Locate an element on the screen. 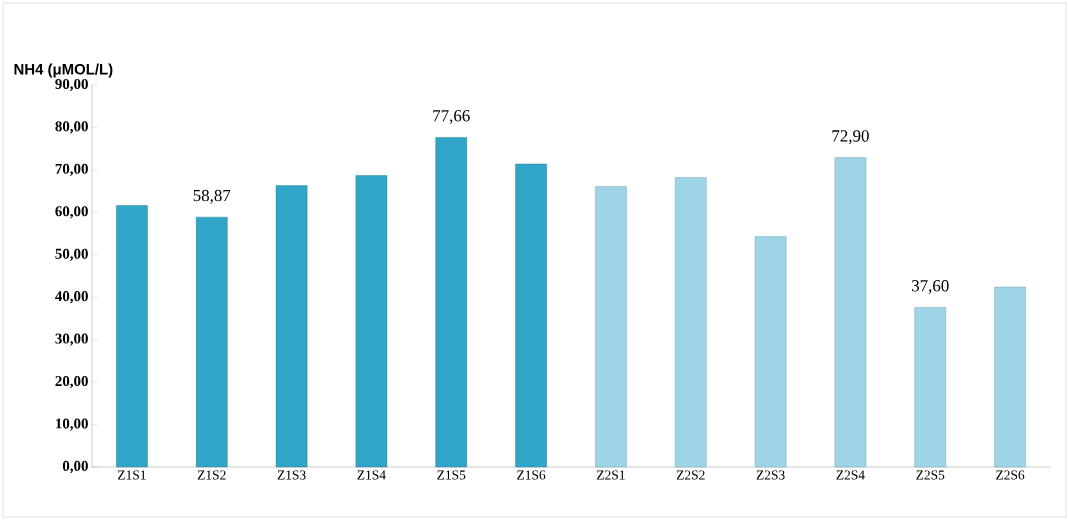 The image size is (1069, 520). data-label: 58,87 is located at coordinates (212, 196).